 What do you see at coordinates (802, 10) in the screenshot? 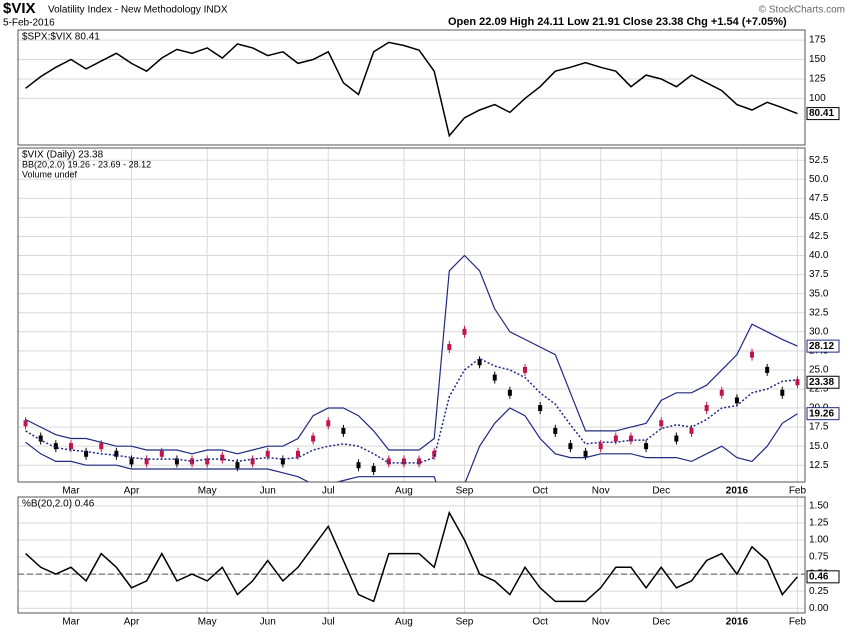
I see `credit: © StockCharts.com` at bounding box center [802, 10].